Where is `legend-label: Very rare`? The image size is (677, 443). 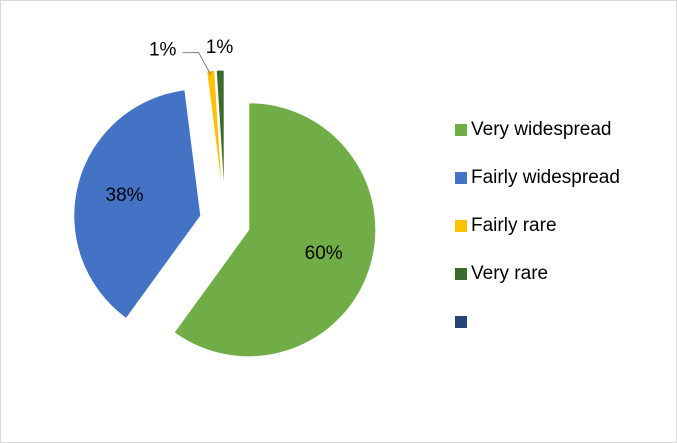 legend-label: Very rare is located at coordinates (509, 273).